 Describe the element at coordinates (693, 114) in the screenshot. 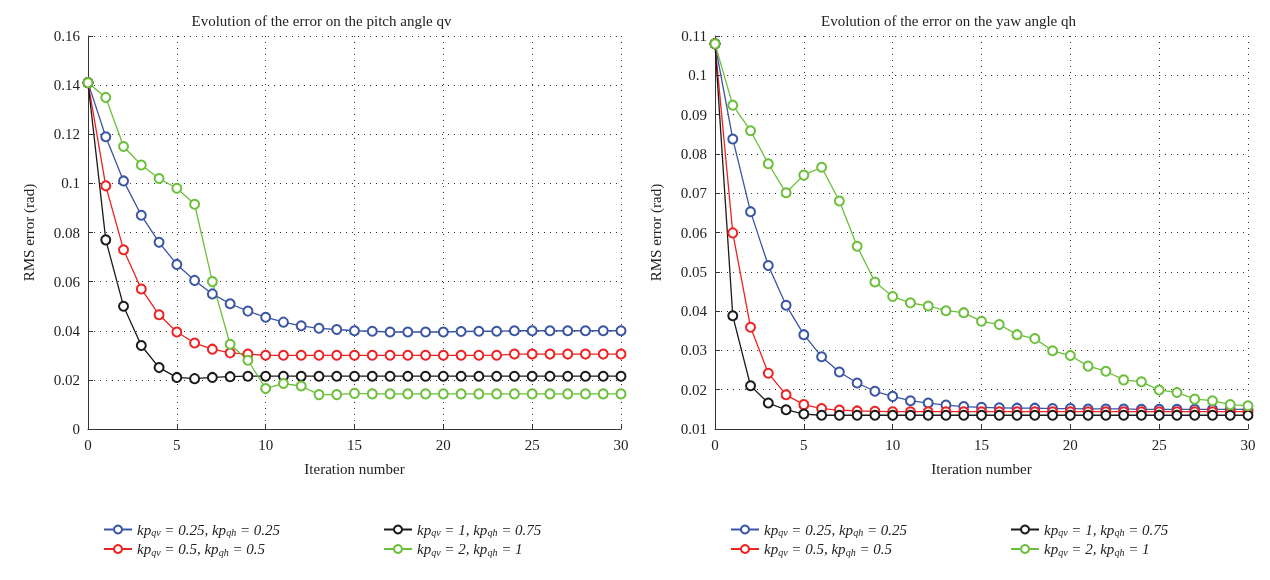

I see `y-tick-label: 0.09` at that location.